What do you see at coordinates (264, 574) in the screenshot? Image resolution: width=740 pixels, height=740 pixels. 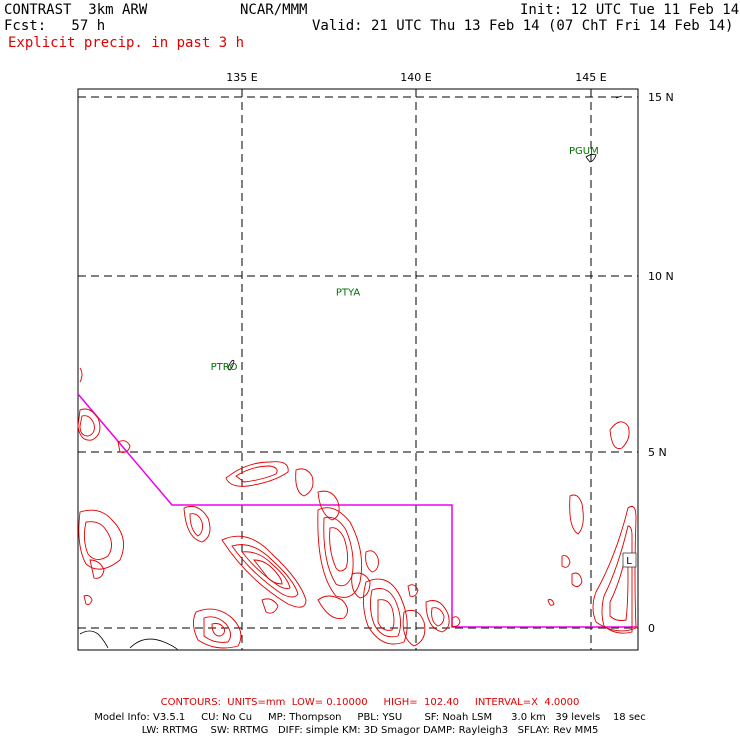 I see `precip-band-central` at bounding box center [264, 574].